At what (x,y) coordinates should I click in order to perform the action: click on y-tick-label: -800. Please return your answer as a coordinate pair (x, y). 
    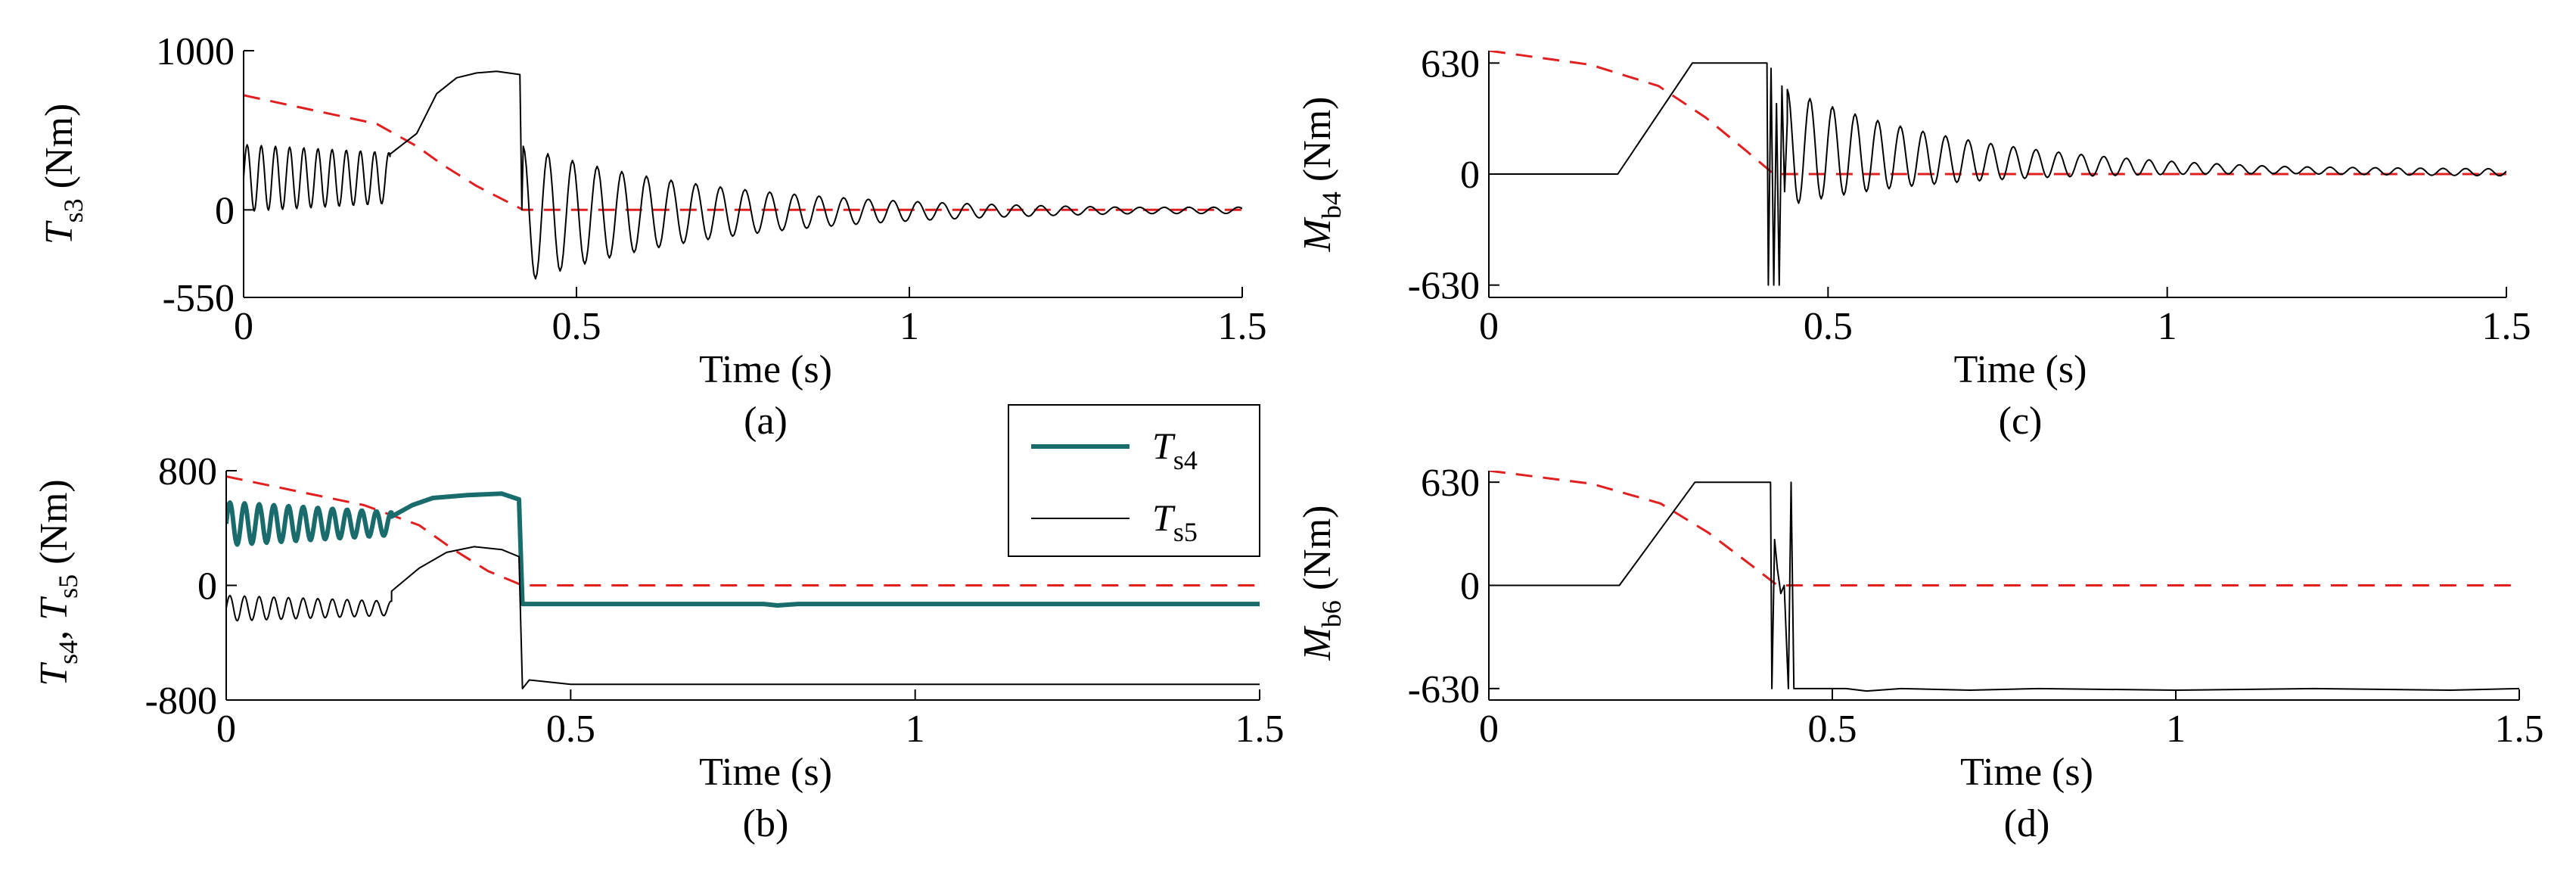
    Looking at the image, I should click on (181, 701).